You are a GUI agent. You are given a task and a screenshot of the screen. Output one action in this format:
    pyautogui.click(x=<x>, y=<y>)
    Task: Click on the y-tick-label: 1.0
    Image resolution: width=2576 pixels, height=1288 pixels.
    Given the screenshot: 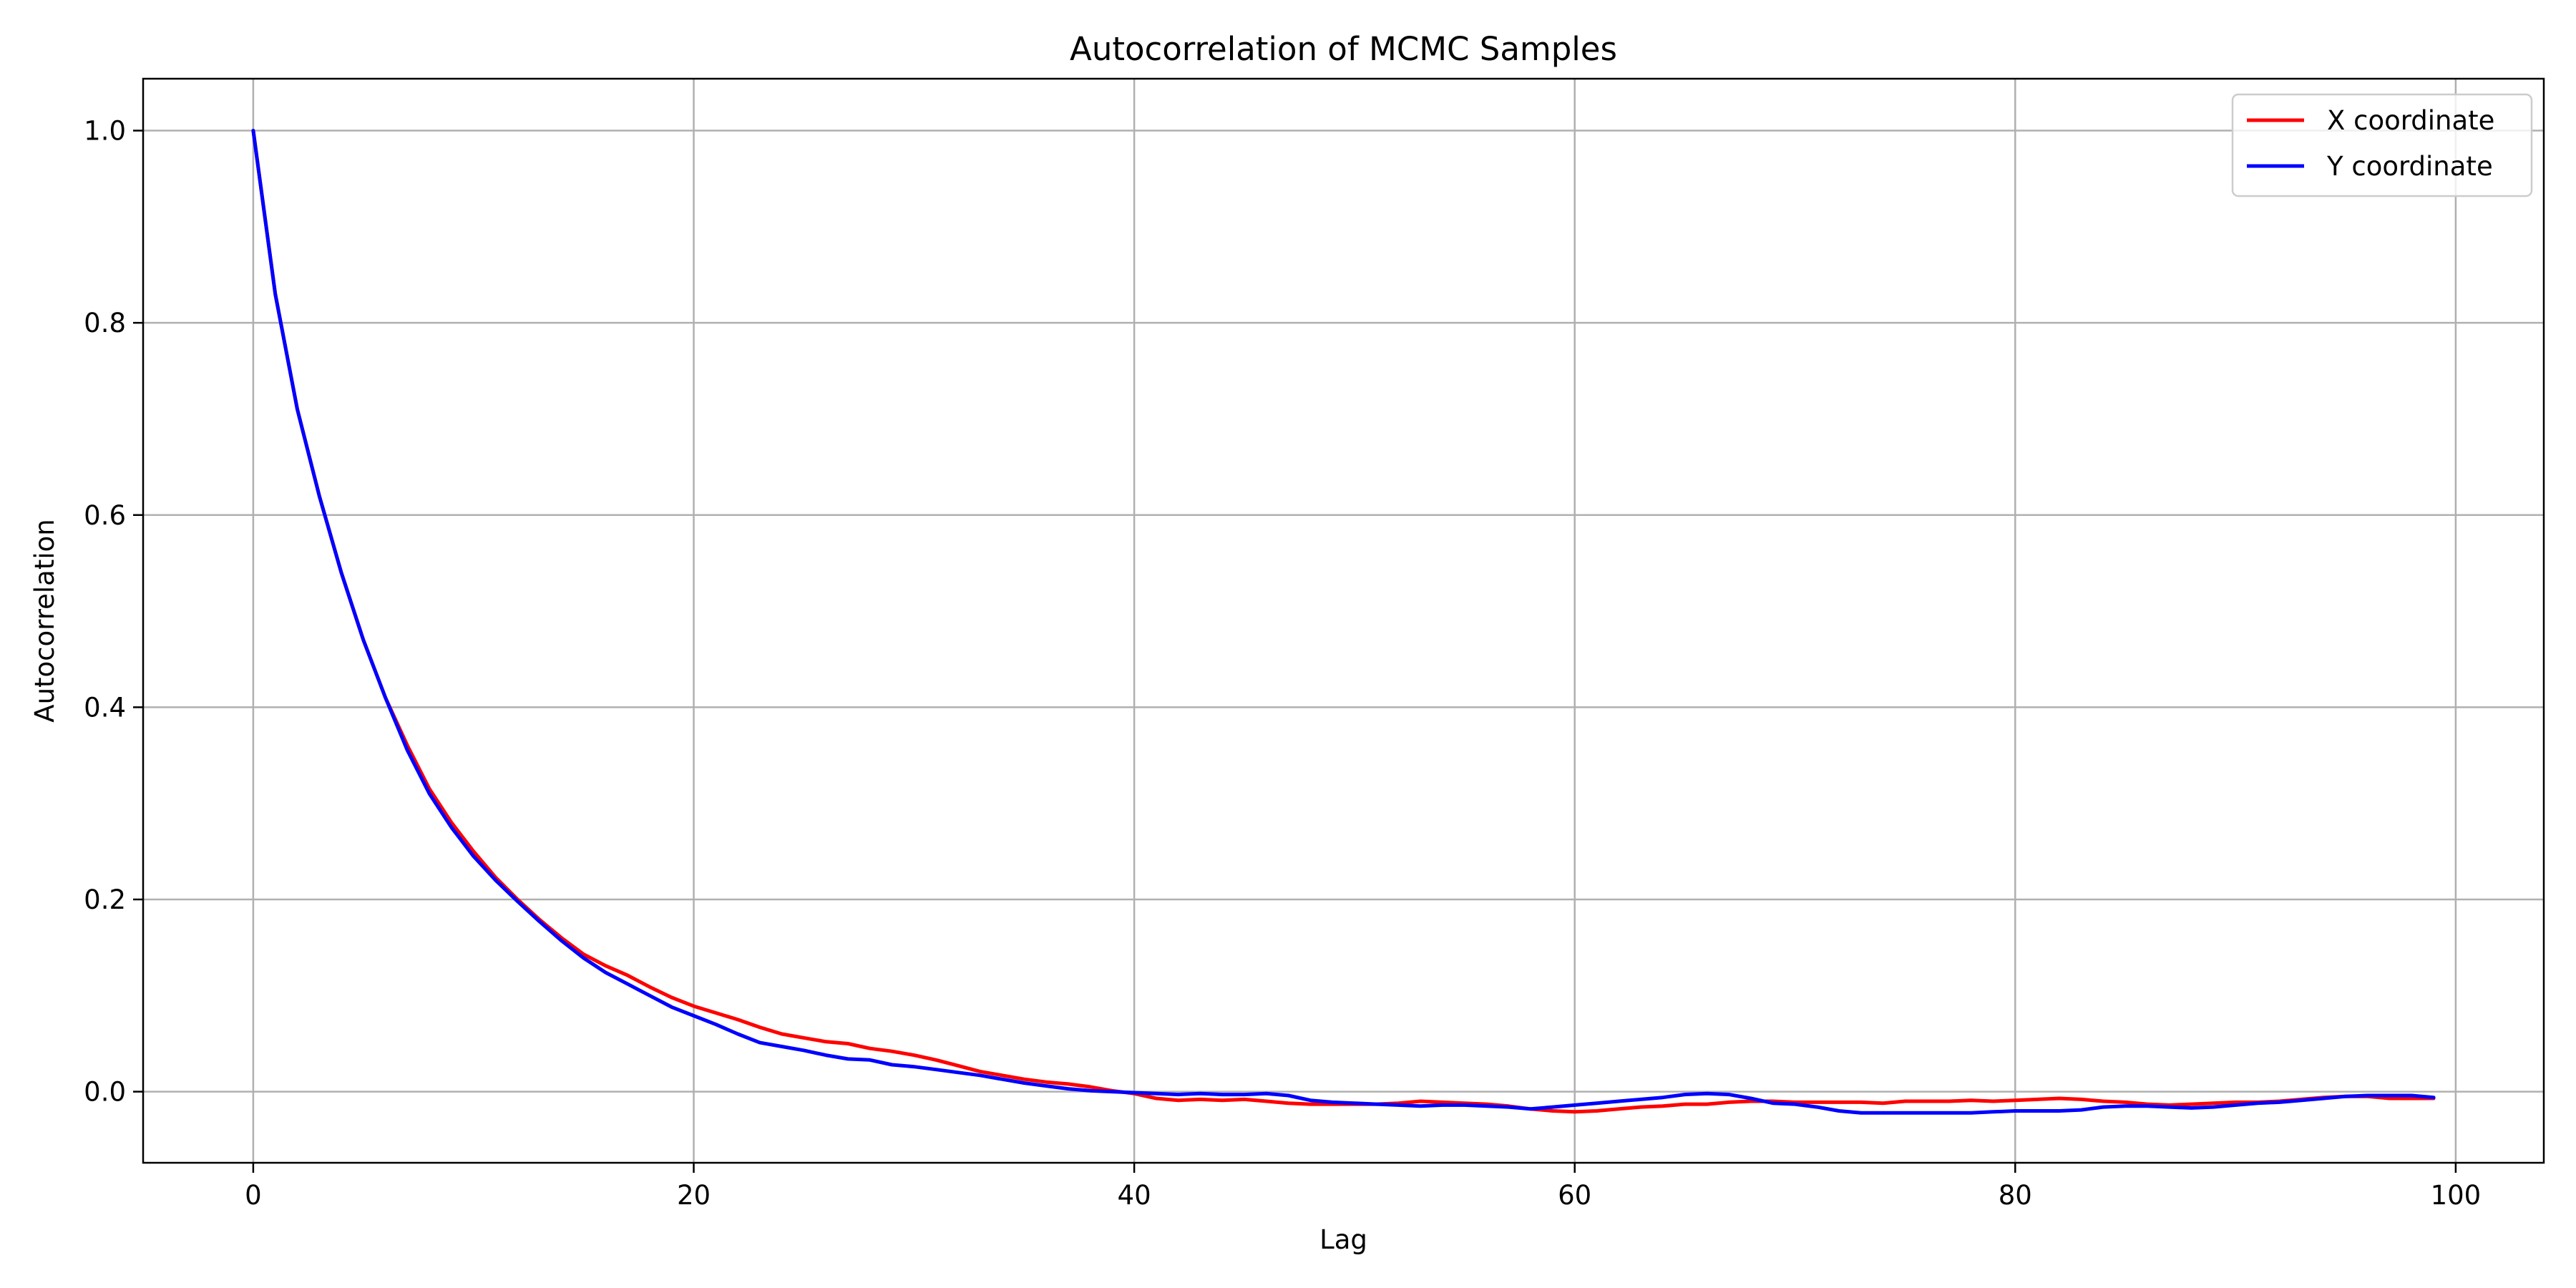 What is the action you would take?
    pyautogui.click(x=105, y=131)
    